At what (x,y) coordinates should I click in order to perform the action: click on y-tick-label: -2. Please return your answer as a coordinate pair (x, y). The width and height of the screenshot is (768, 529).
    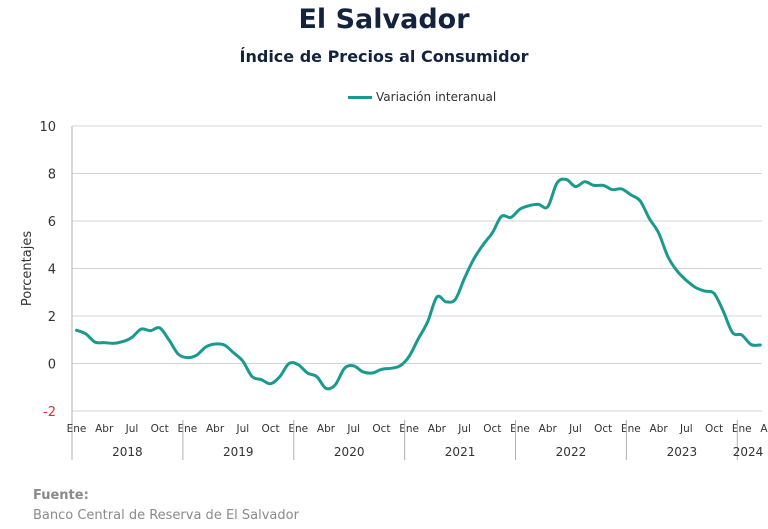
    Looking at the image, I should click on (49, 412).